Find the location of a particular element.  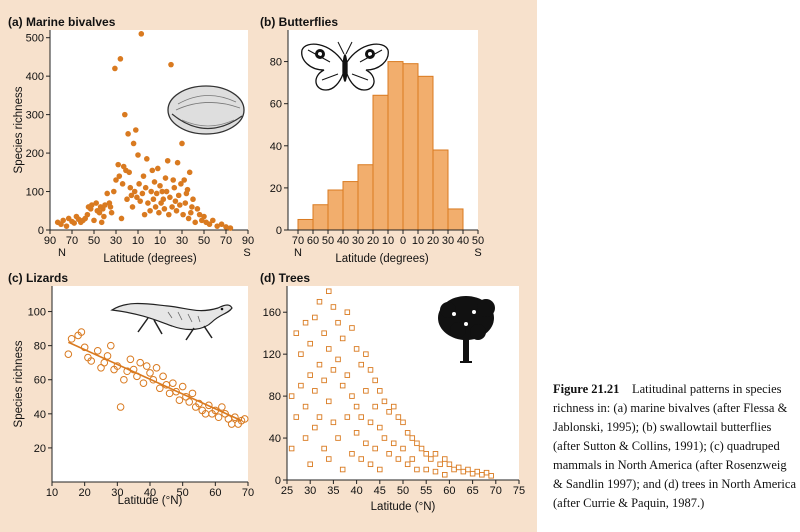

chart-d-y-tick-label: 160 is located at coordinates (272, 313).